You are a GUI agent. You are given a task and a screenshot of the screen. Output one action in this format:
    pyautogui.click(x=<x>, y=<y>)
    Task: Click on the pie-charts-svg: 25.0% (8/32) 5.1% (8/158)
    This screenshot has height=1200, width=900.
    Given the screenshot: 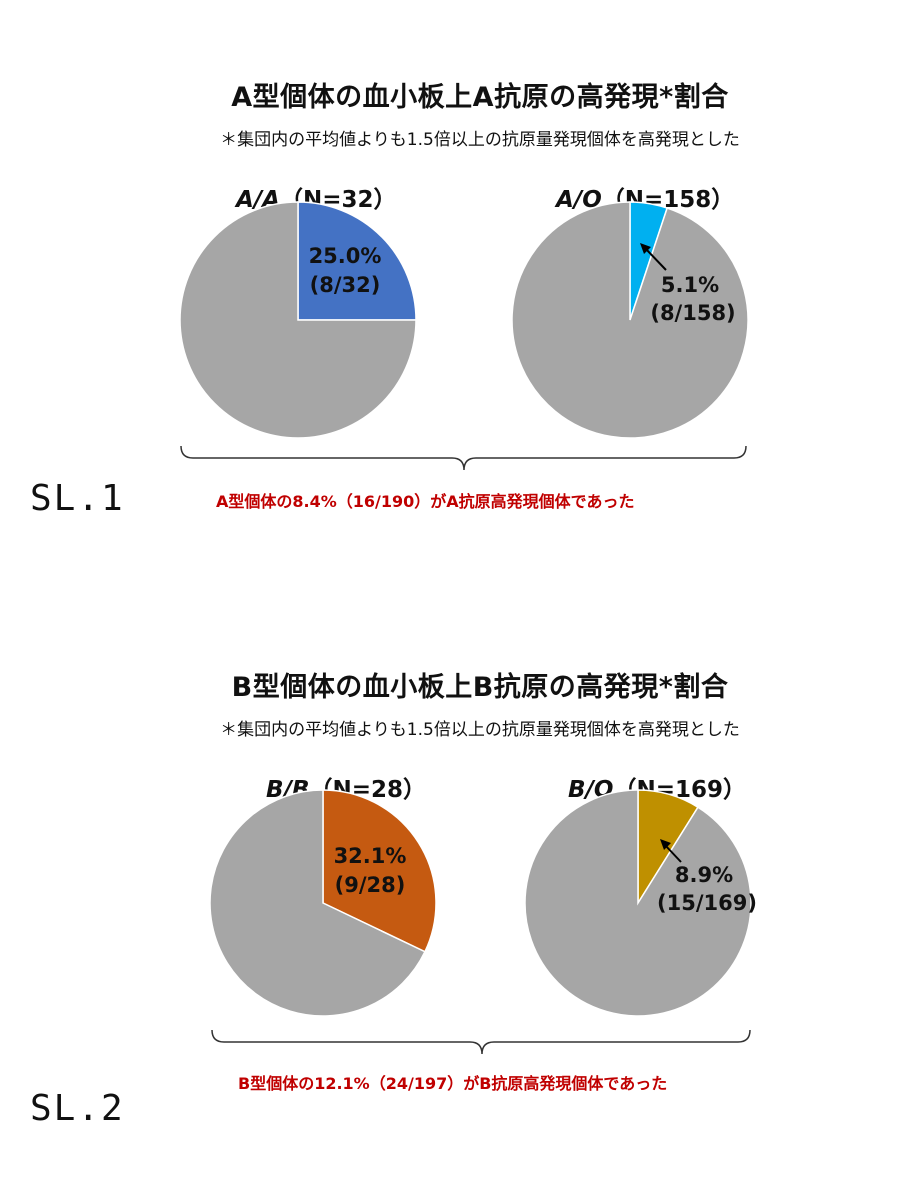 What is the action you would take?
    pyautogui.click(x=464, y=336)
    